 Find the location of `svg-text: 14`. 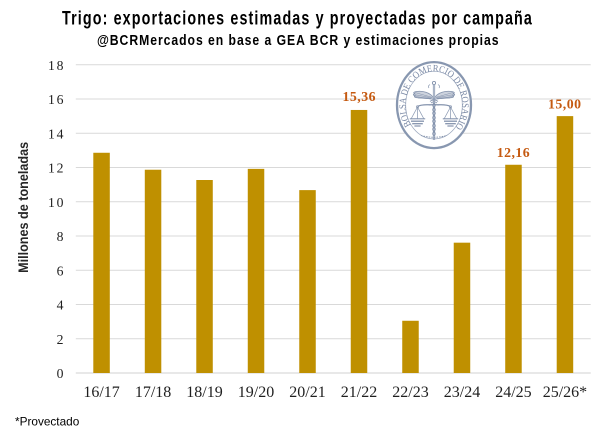

svg-text: 14 is located at coordinates (56, 133).